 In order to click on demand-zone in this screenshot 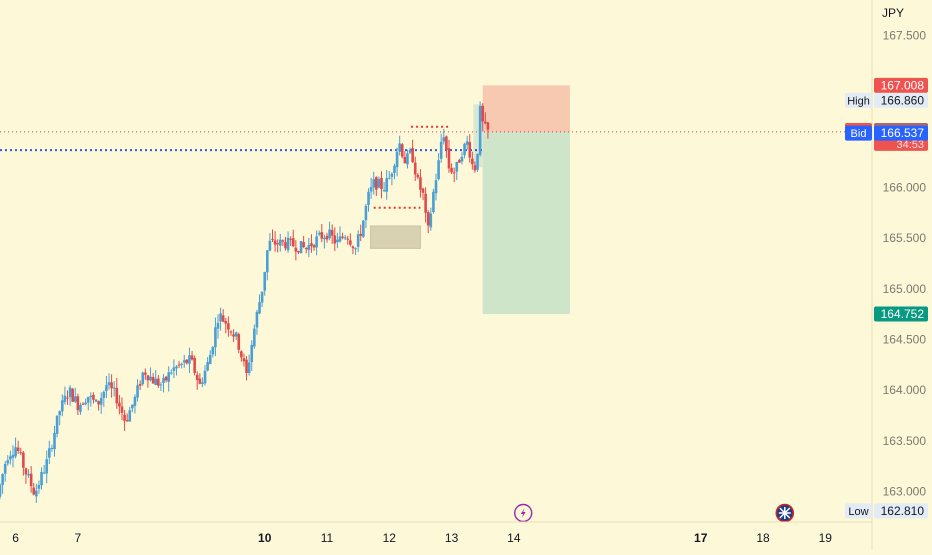, I will do `click(395, 237)`.